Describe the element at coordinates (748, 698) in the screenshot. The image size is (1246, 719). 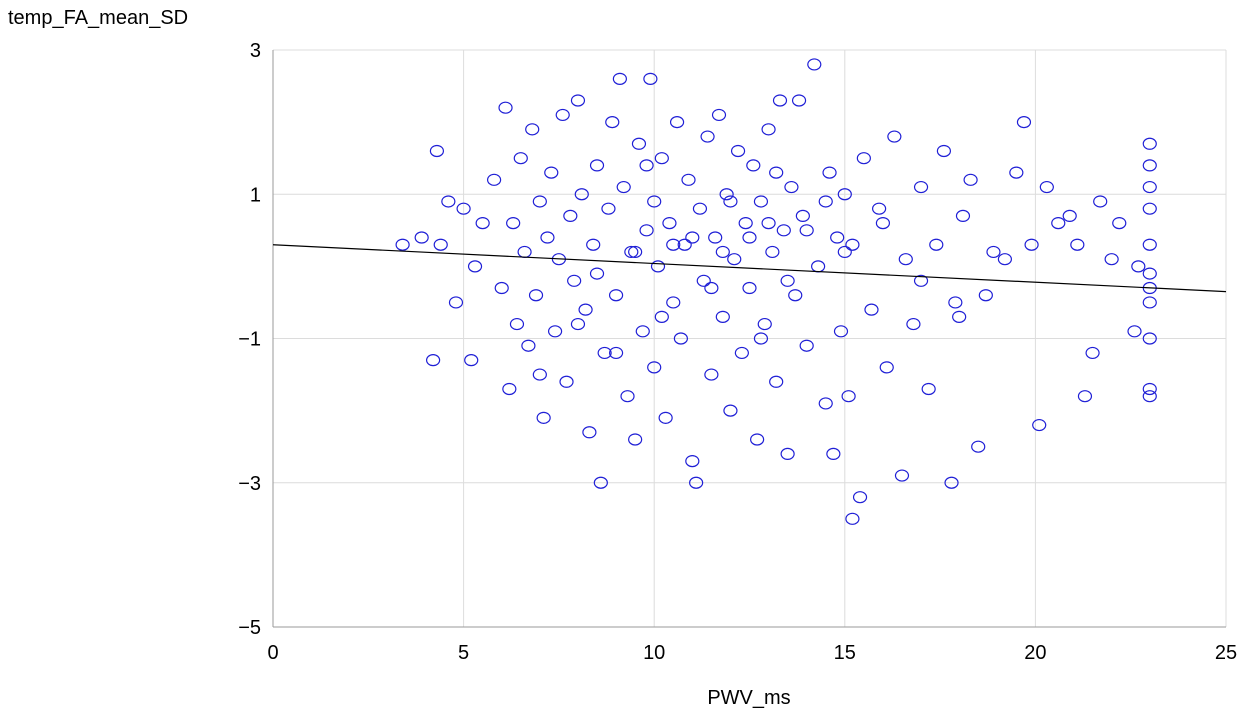
I see `x-axis-title: PWV_ms` at that location.